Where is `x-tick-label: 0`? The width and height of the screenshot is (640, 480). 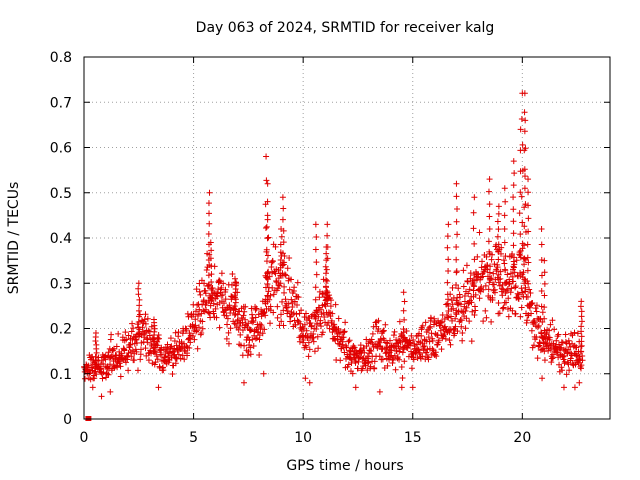
x-tick-label: 0 is located at coordinates (84, 438).